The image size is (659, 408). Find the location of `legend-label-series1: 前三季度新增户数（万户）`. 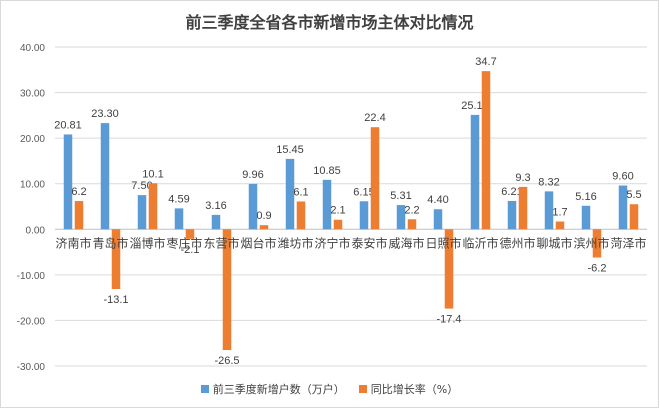

legend-label-series1: 前三季度新增户数（万户） is located at coordinates (278, 389).